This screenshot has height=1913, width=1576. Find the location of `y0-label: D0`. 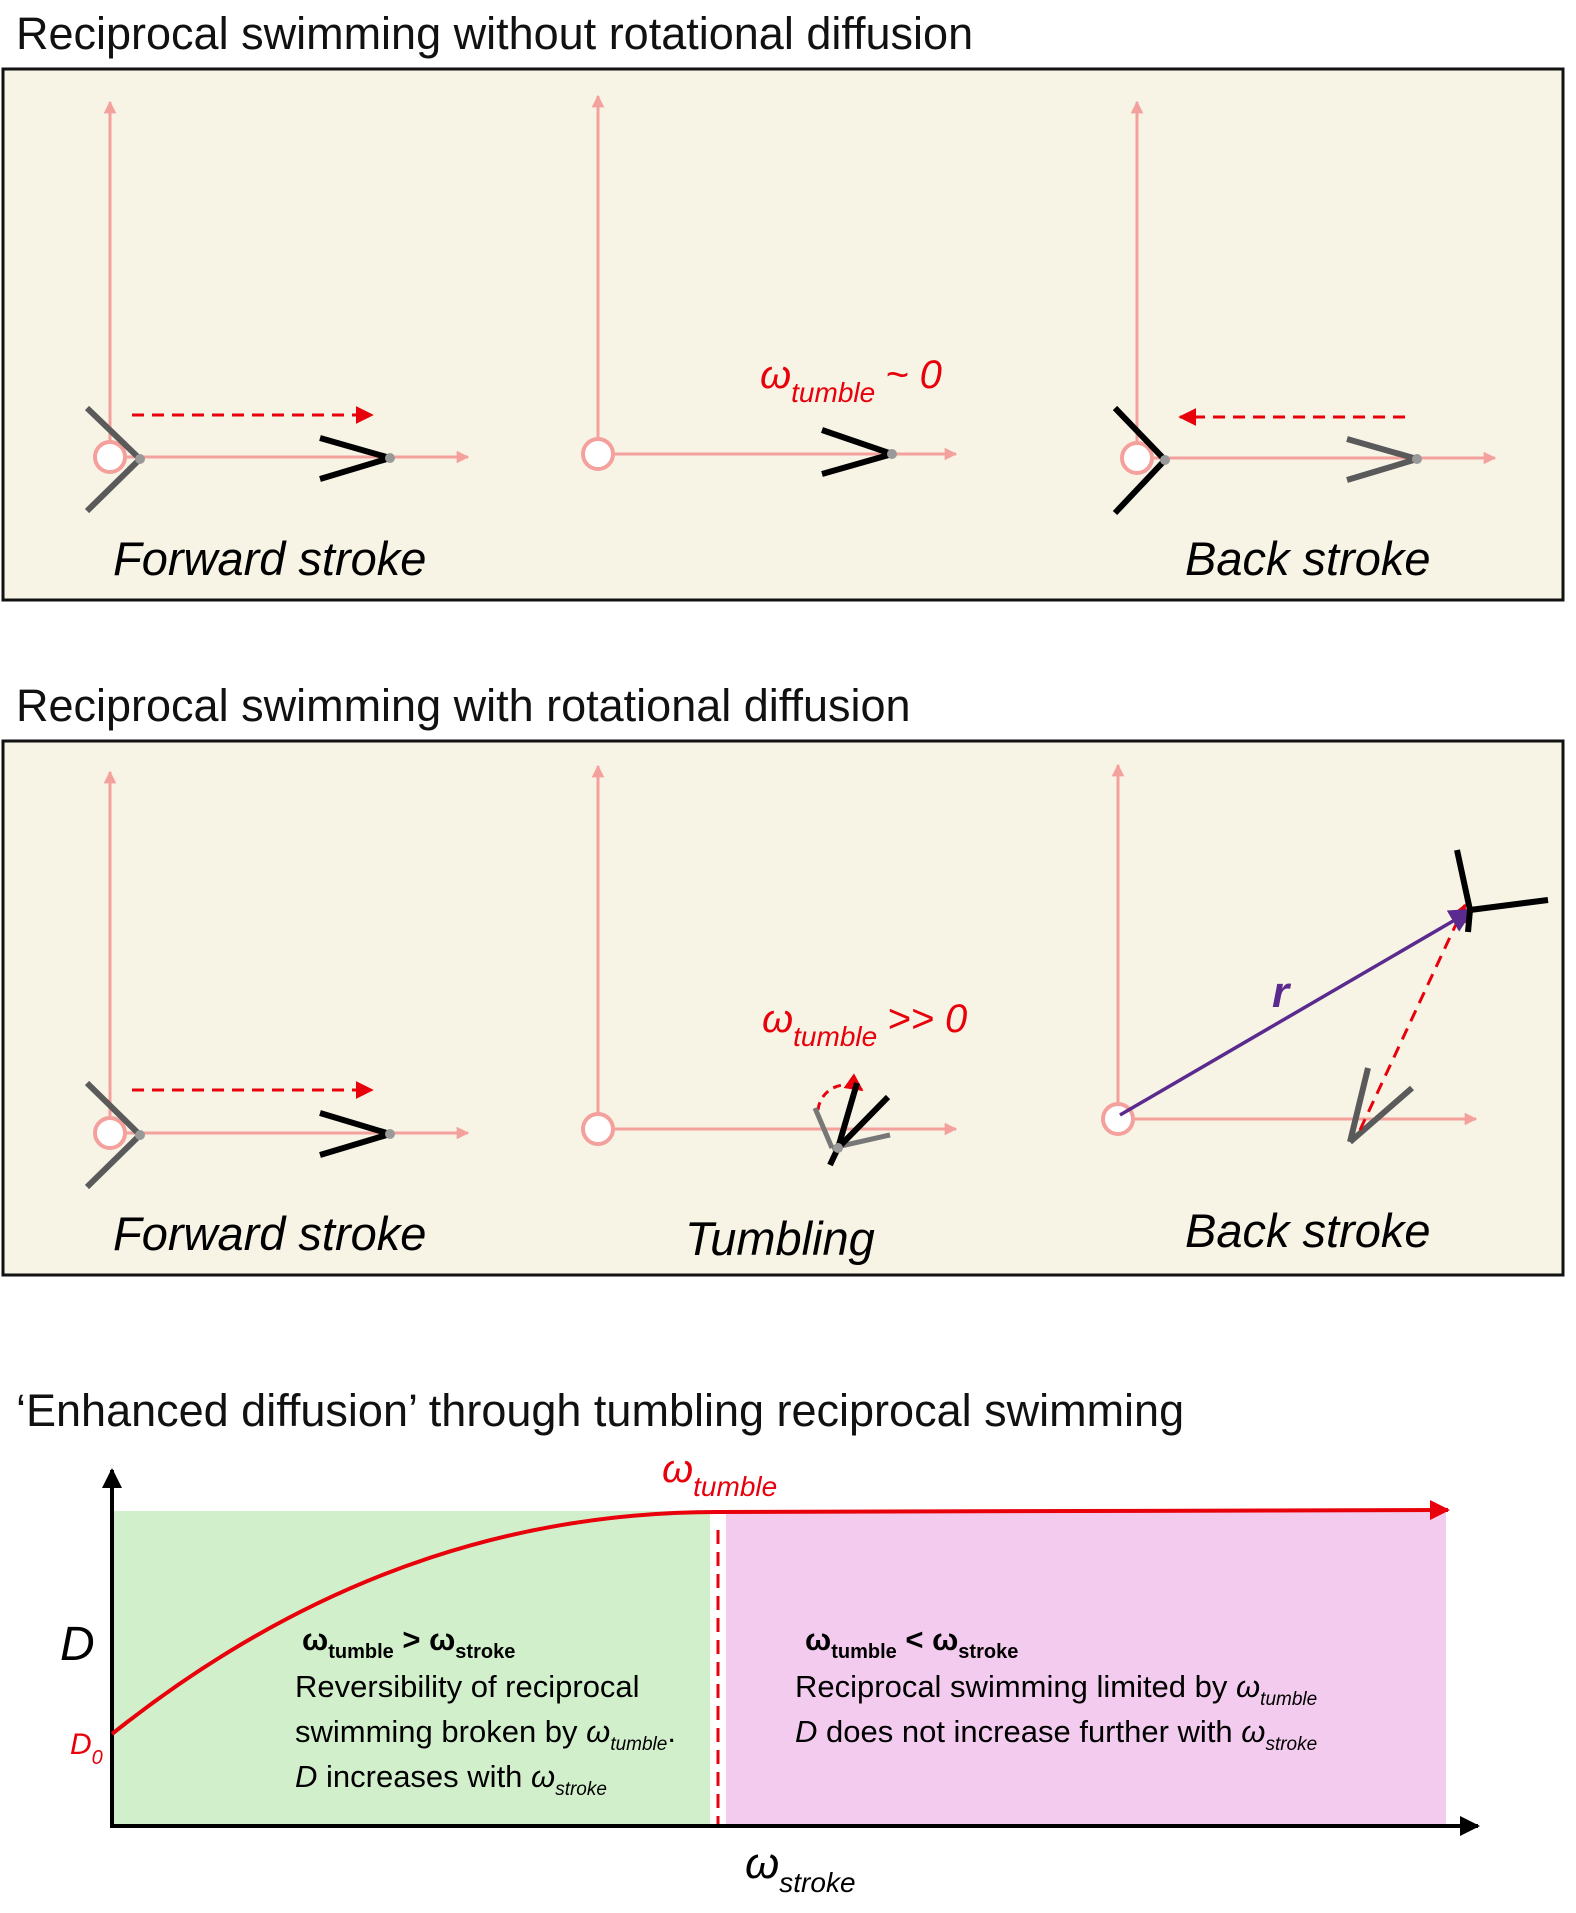

y0-label: D0 is located at coordinates (86, 1748).